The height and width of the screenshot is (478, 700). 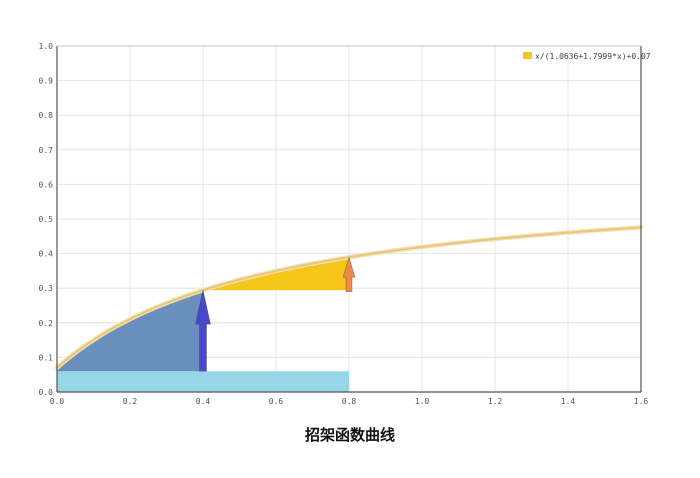 I want to click on x-tick-label: 0.0, so click(x=57, y=401).